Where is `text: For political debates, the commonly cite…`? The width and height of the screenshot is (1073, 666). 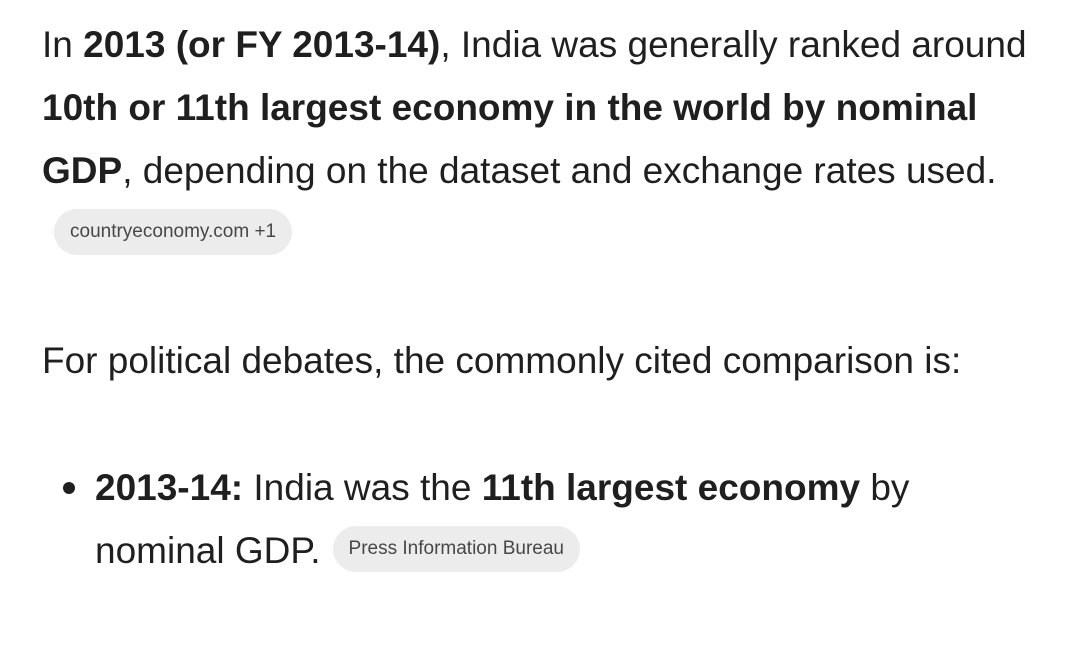
text: For political debates, the commonly cite… is located at coordinates (502, 360).